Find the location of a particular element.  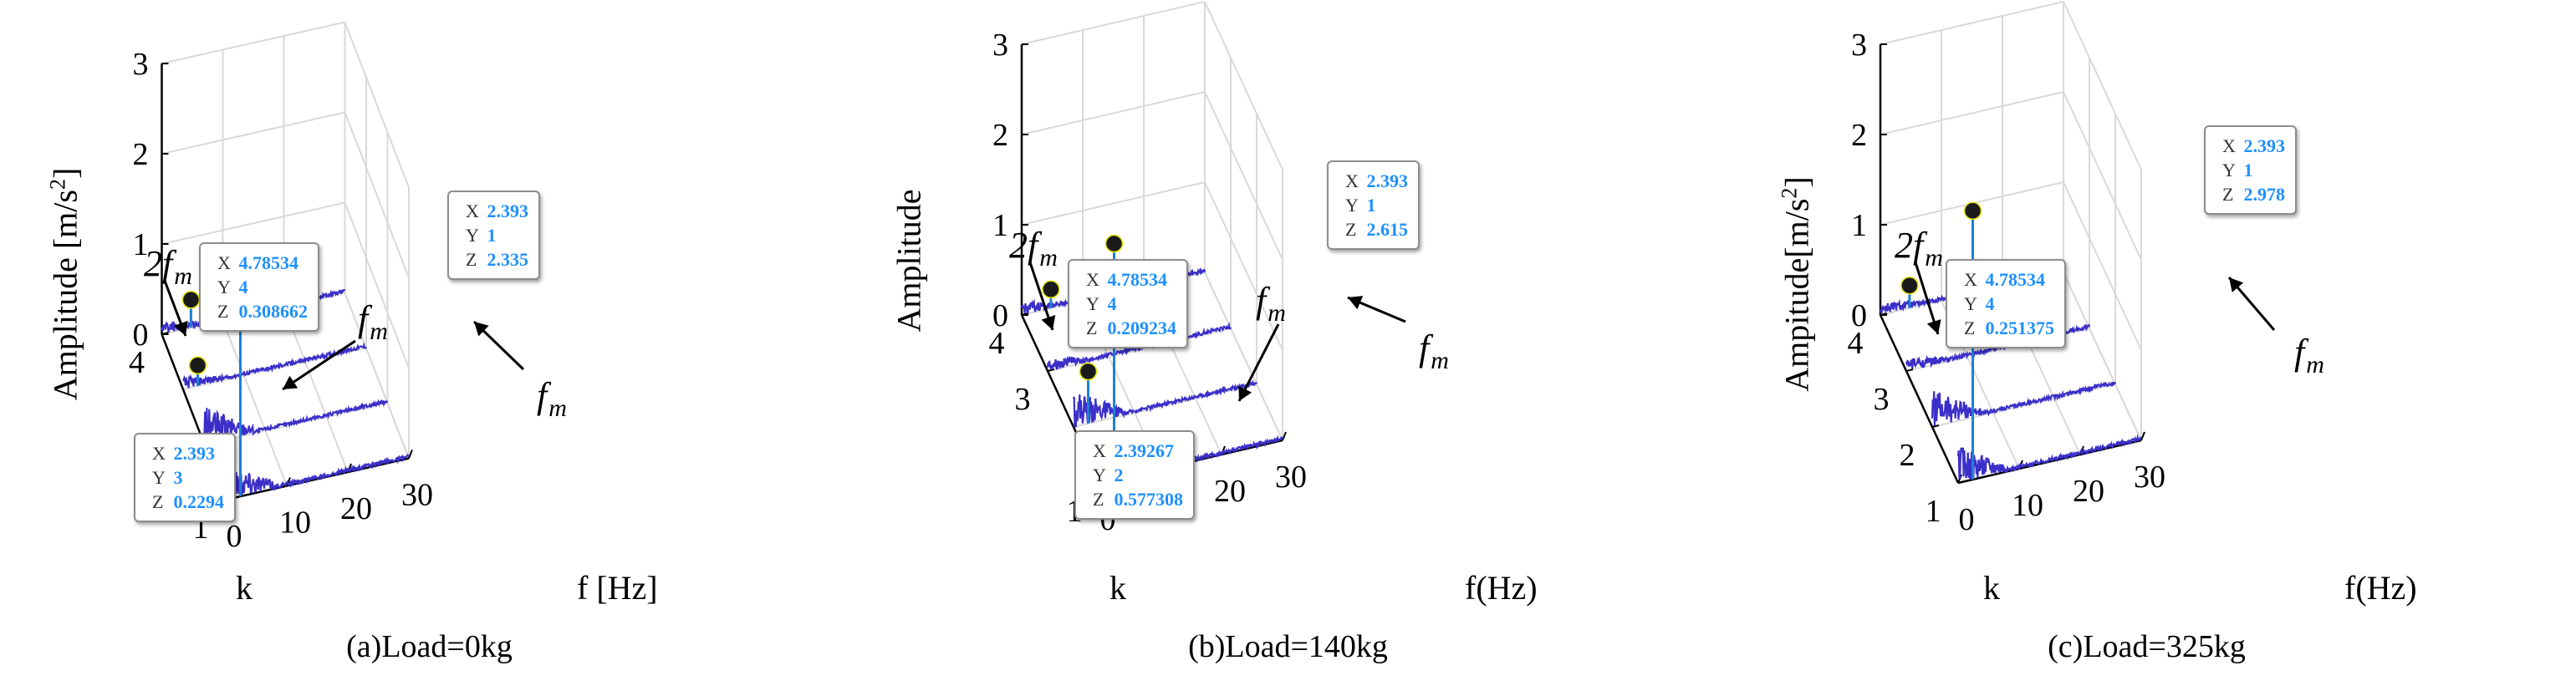

datatip-b-1: X 2.393 Y 1 Z 2.615 is located at coordinates (1373, 205).